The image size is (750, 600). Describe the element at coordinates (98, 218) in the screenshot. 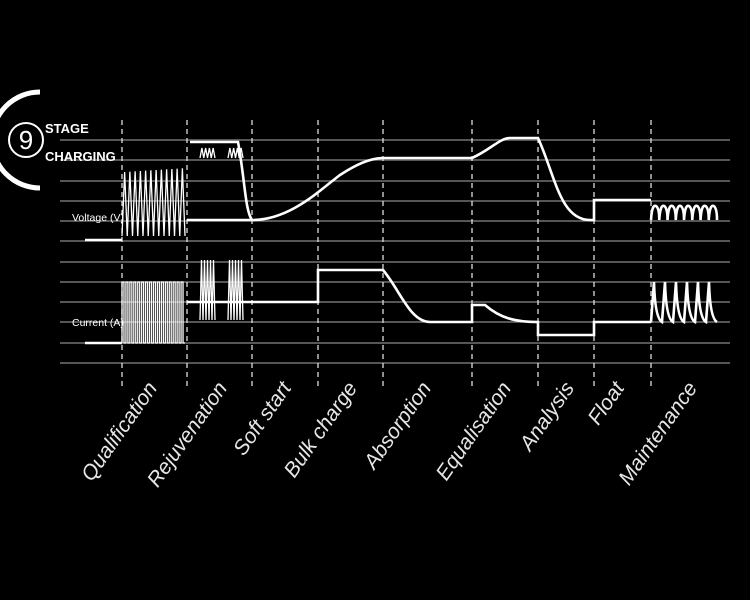

I see `voltage-label: Voltage (V)` at that location.